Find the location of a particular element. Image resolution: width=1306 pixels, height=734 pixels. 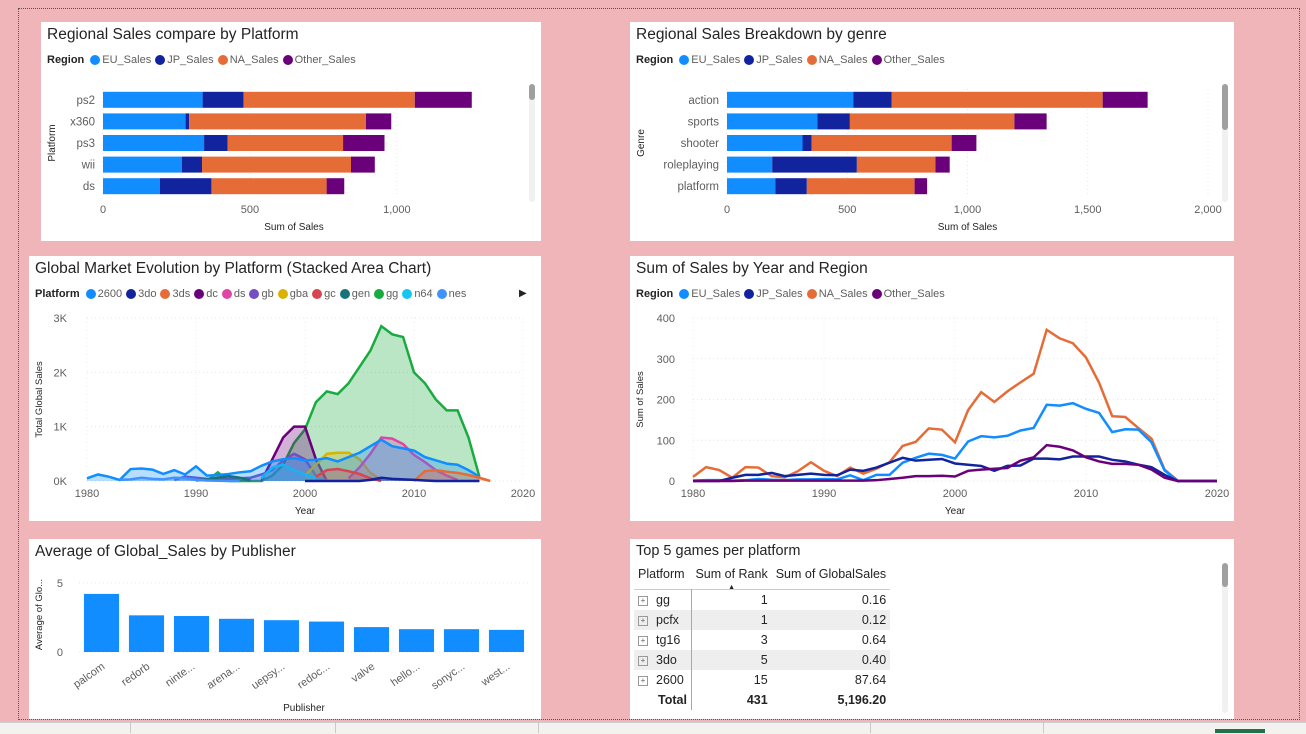

x-axis-label: Year is located at coordinates (955, 511).